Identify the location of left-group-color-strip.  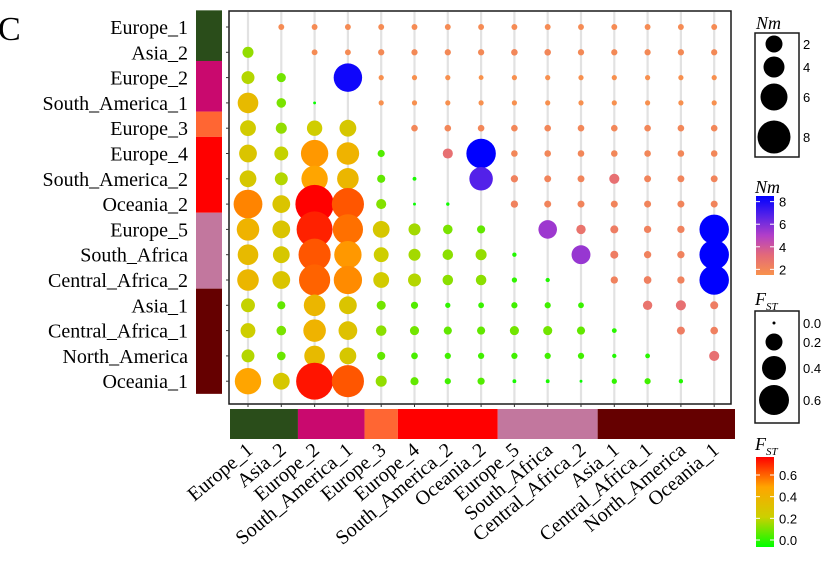
(209, 202).